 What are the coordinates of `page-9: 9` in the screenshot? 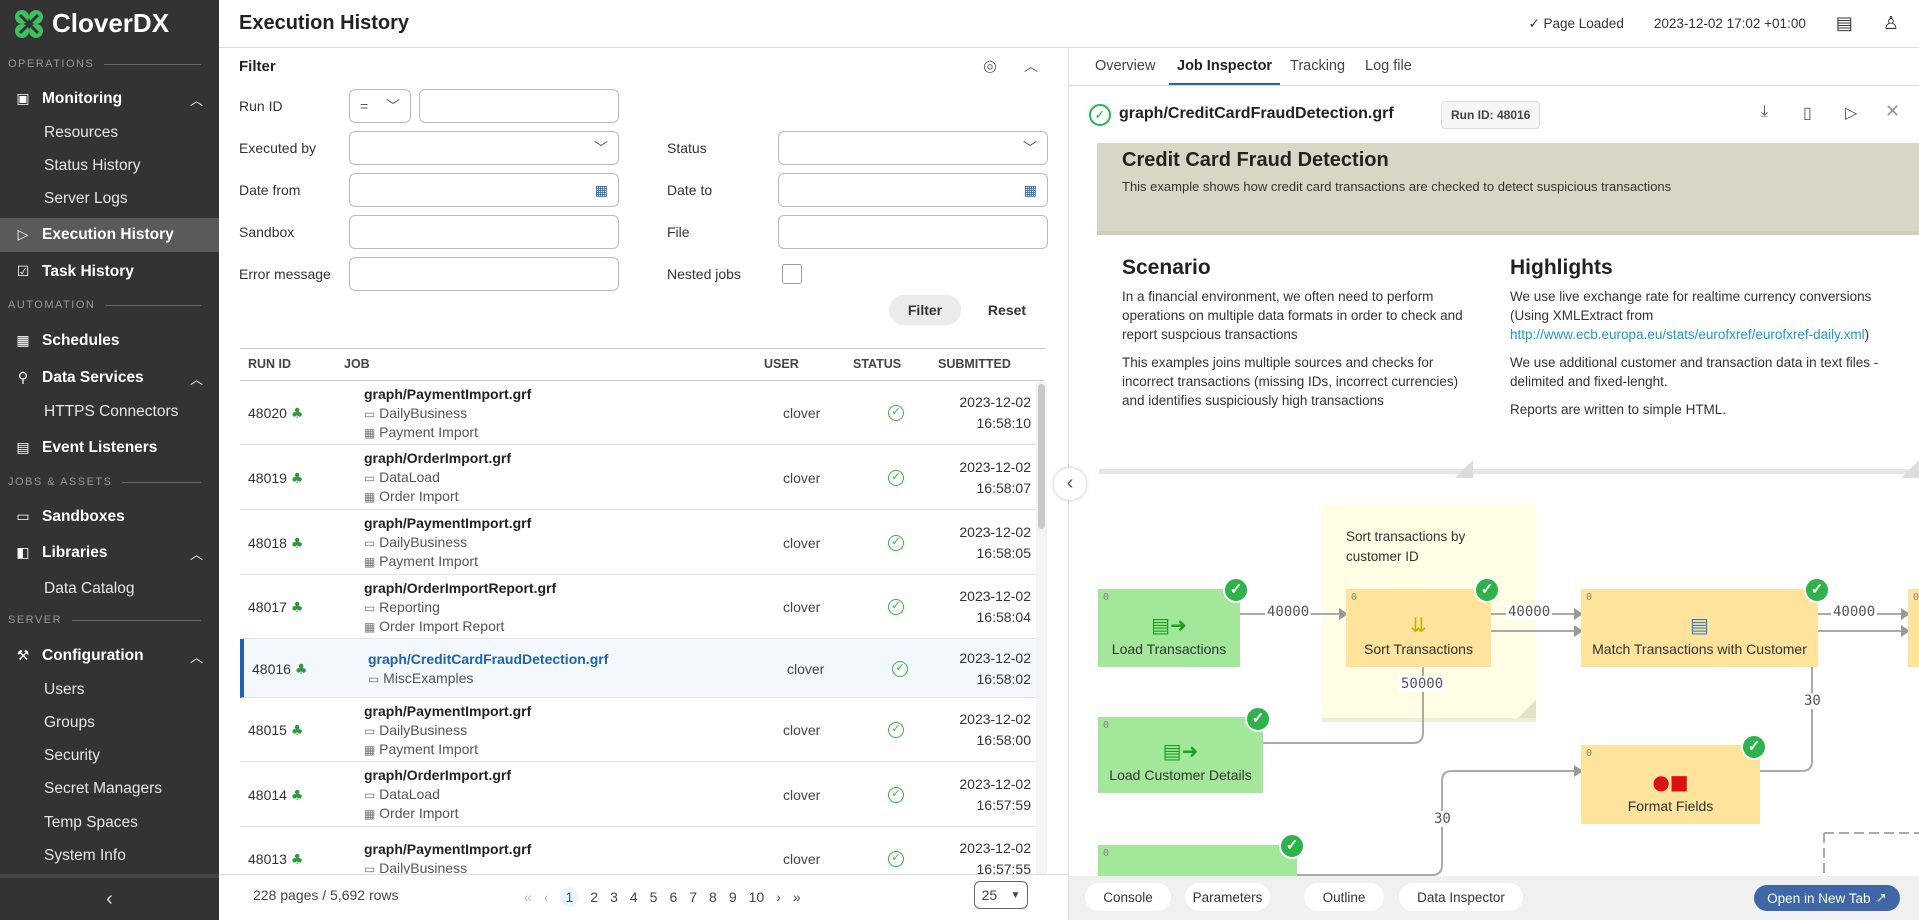 It's located at (732, 897).